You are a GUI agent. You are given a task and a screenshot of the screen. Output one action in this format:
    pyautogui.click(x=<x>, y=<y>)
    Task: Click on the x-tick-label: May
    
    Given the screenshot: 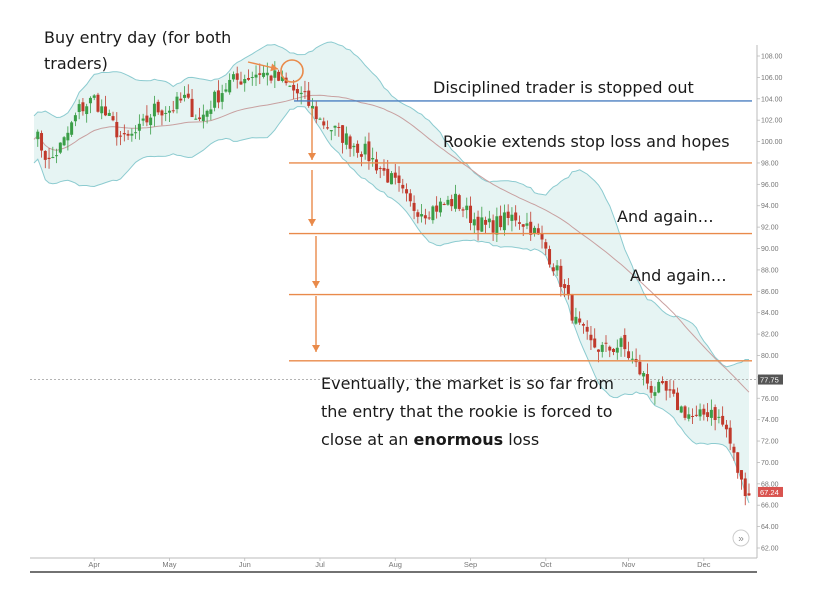 What is the action you would take?
    pyautogui.click(x=169, y=564)
    